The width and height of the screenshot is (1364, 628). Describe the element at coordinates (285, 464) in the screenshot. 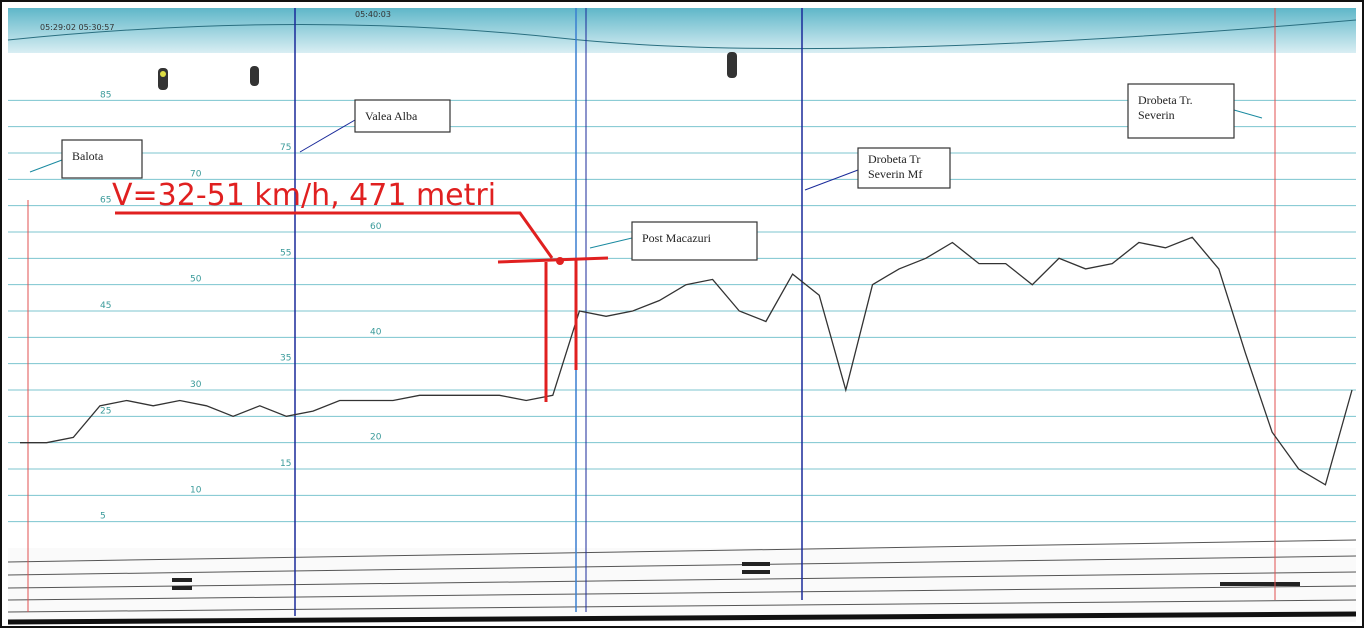

I see `y-tick-label: 15` at that location.